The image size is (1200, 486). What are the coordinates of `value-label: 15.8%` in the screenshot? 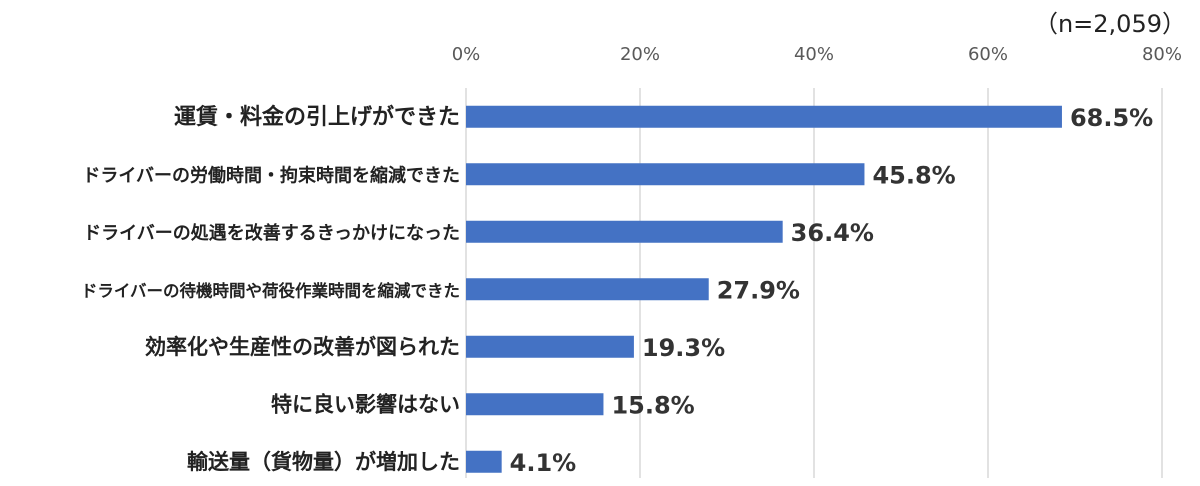 It's located at (652, 405).